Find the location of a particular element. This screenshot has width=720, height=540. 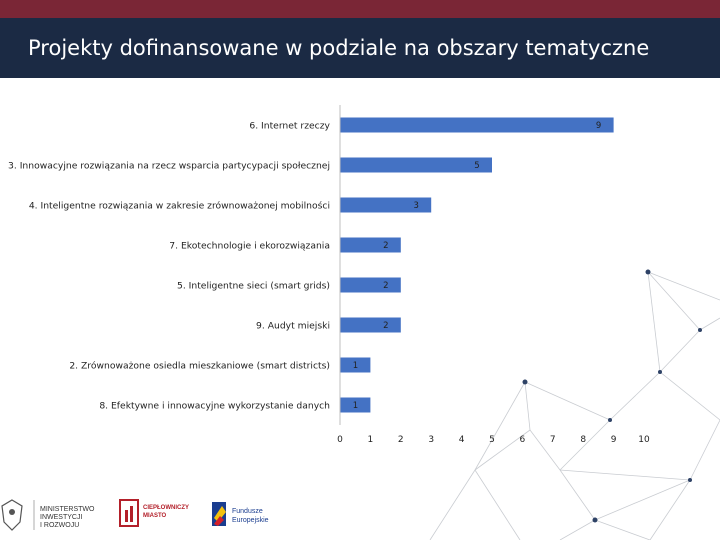

x-tick-label-10: 10 is located at coordinates (644, 440).